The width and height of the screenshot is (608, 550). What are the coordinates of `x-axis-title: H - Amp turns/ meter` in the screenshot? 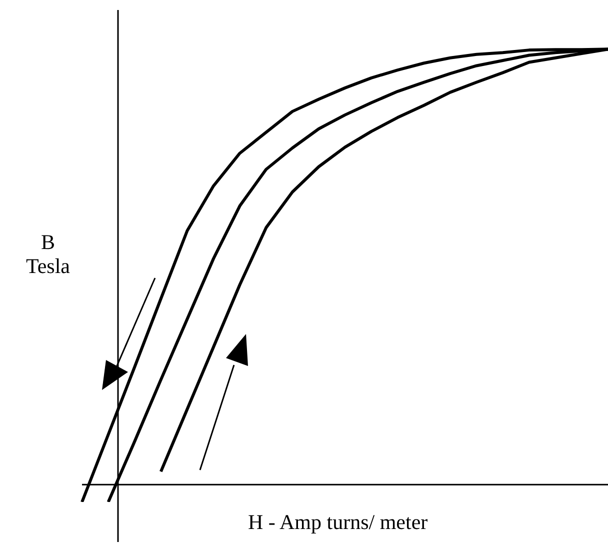 It's located at (338, 522).